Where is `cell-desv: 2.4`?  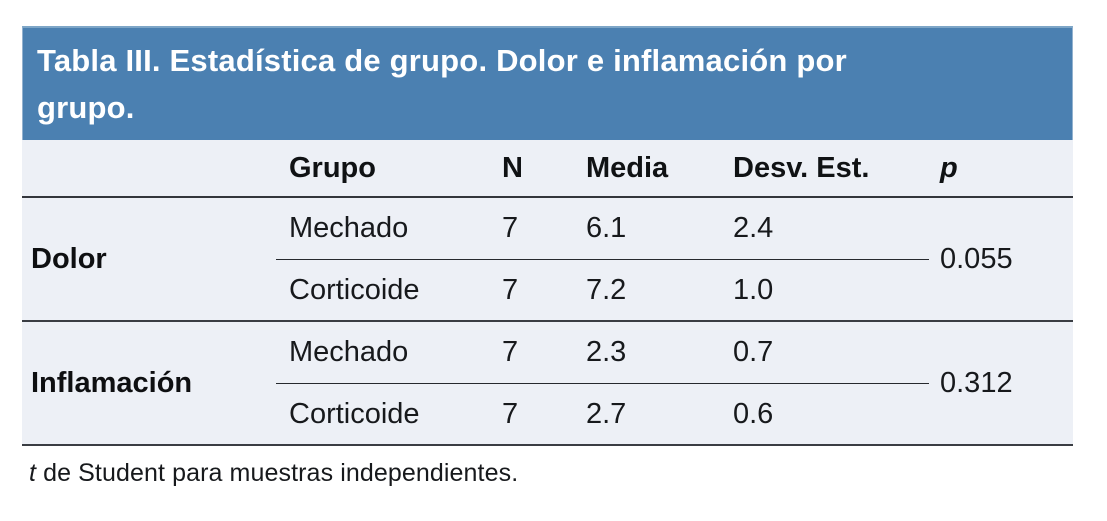
cell-desv: 2.4 is located at coordinates (753, 228).